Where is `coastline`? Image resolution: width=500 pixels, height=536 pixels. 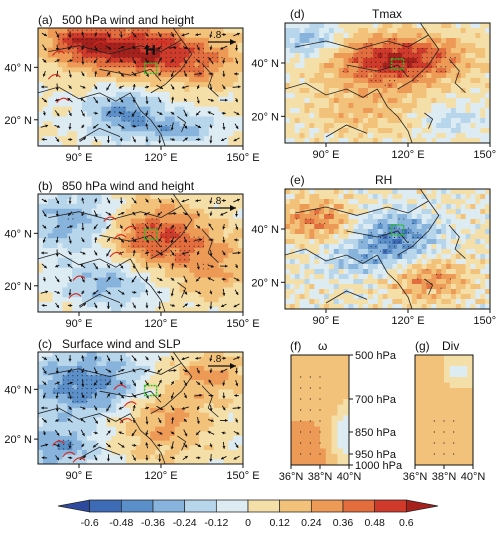
coastline is located at coordinates (182, 443).